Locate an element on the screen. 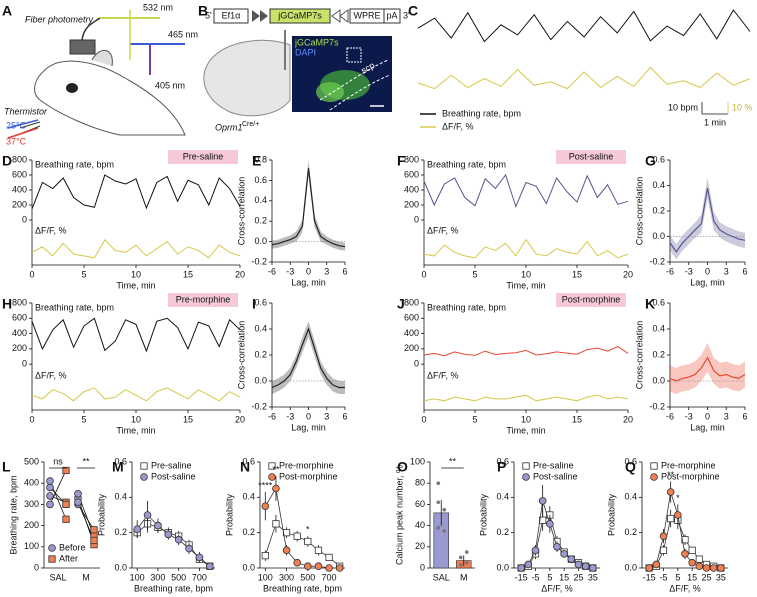  scale-label: 10 % is located at coordinates (742, 107).